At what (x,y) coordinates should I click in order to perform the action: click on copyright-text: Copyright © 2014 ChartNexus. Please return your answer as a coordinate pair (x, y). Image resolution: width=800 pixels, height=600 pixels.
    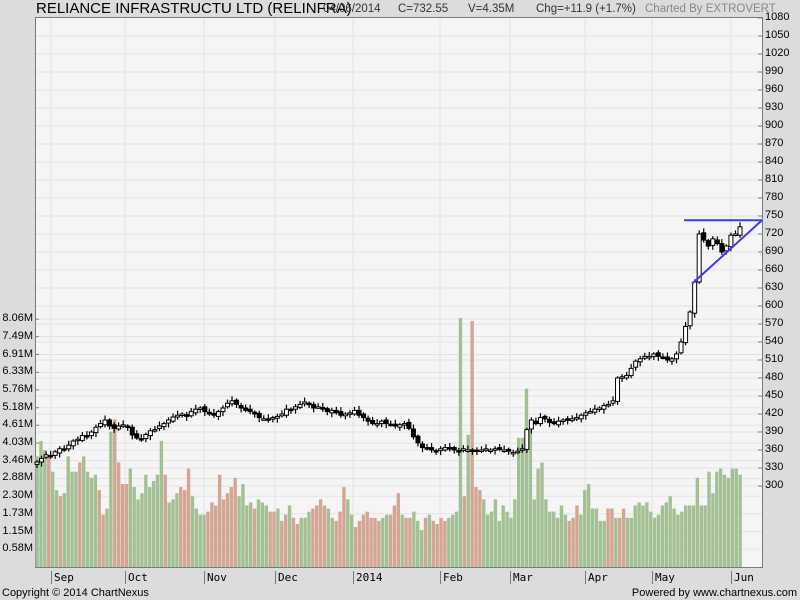
    Looking at the image, I should click on (75, 593).